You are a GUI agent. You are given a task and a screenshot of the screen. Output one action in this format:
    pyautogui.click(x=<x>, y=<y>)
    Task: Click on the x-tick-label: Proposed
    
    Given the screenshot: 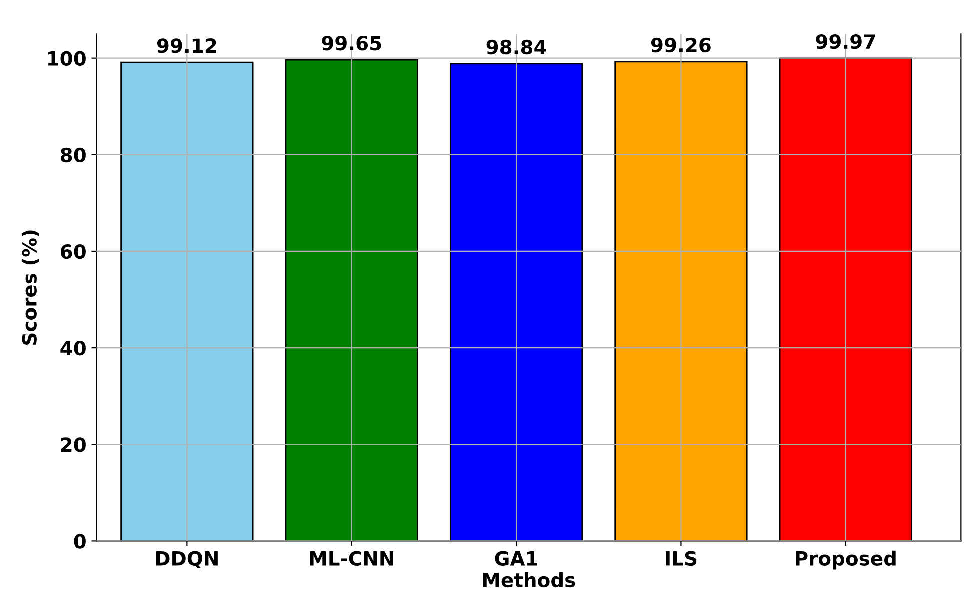 What is the action you would take?
    pyautogui.click(x=846, y=560)
    